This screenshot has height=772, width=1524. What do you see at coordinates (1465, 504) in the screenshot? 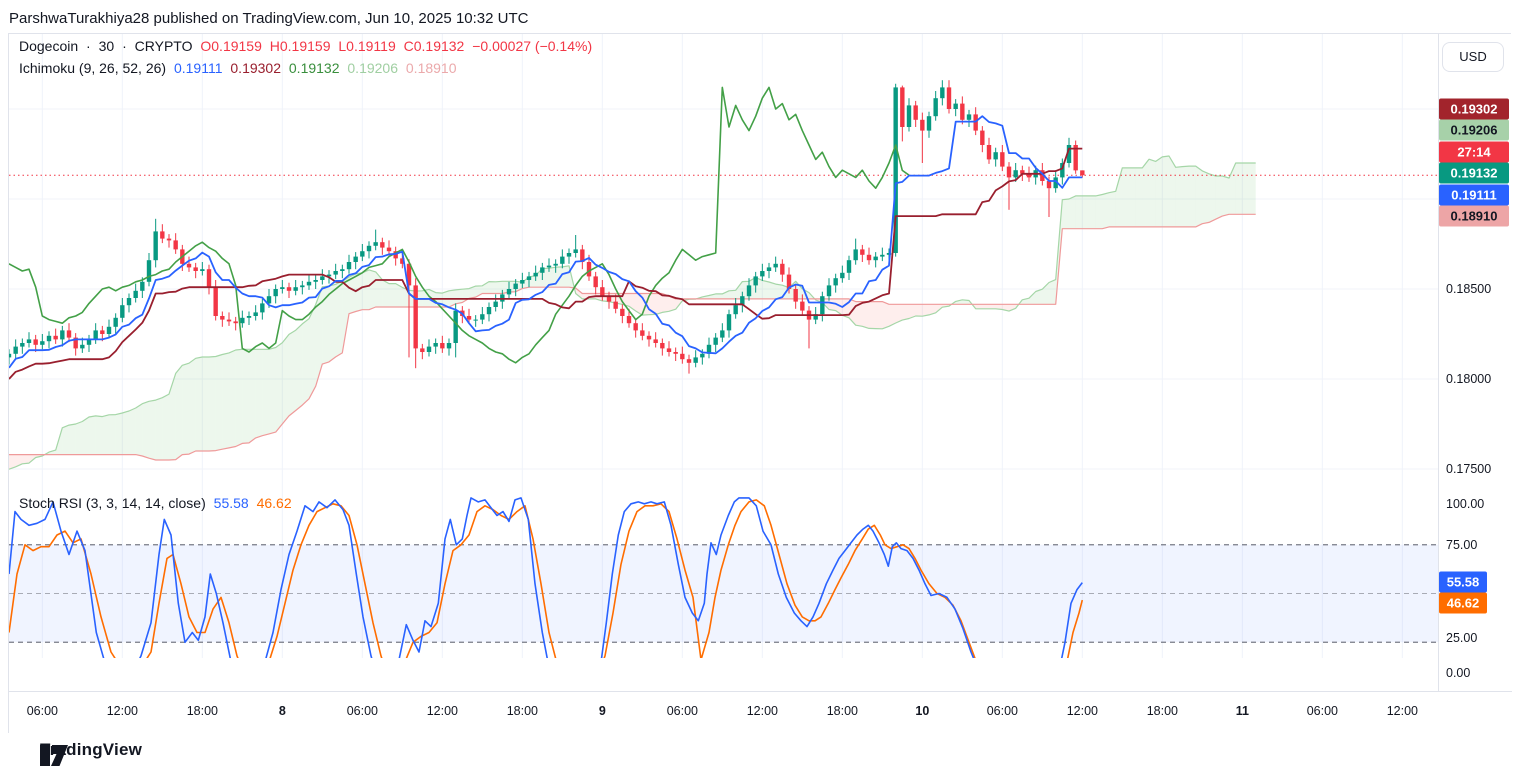
I see `stoch-tick: 100.00` at bounding box center [1465, 504].